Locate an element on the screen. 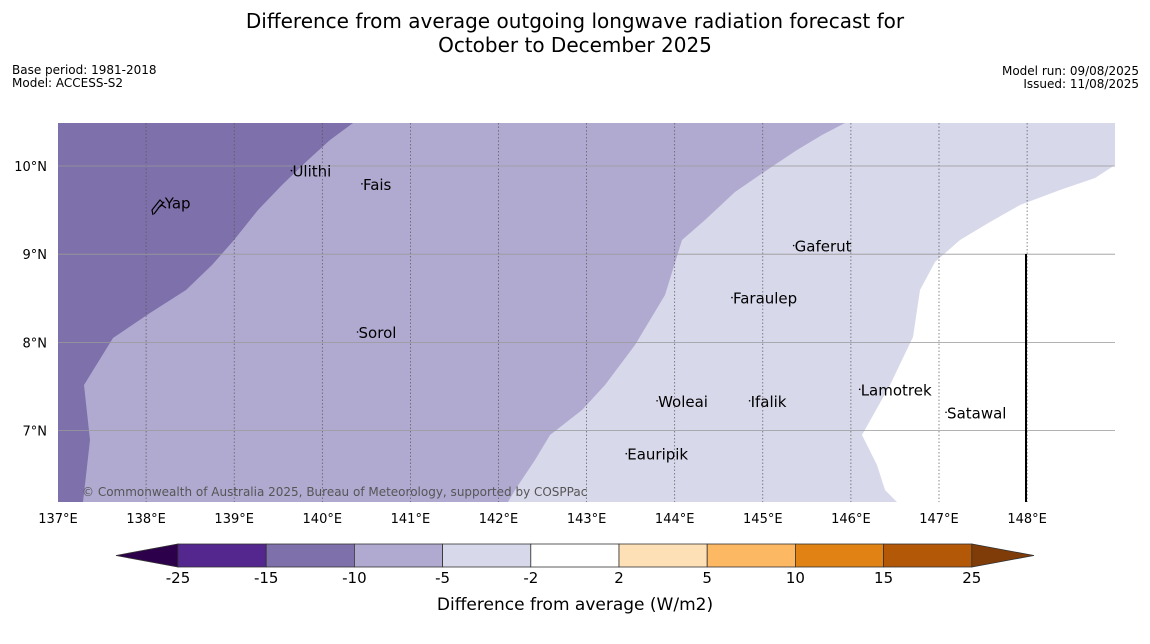 This screenshot has width=1150, height=644. colorbar-tick-label: 5 is located at coordinates (707, 578).